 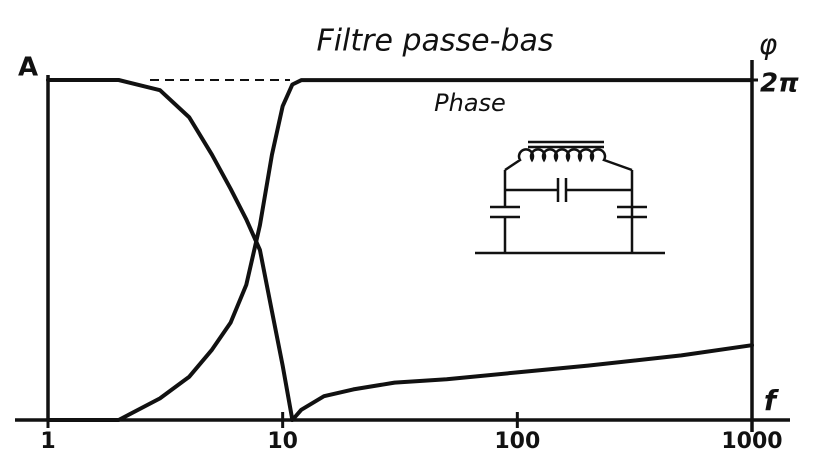 I want to click on phase-label: Phase, so click(x=470, y=103).